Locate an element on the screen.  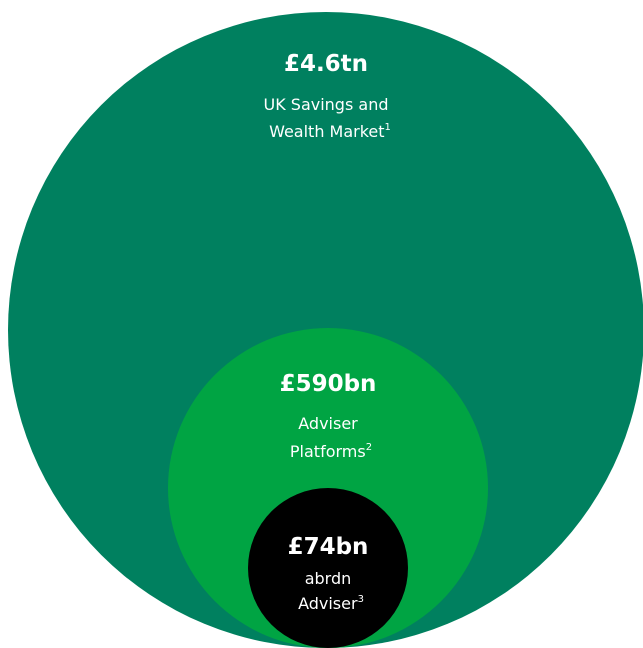
node-label-line: Wealth Market1 is located at coordinates (330, 131).